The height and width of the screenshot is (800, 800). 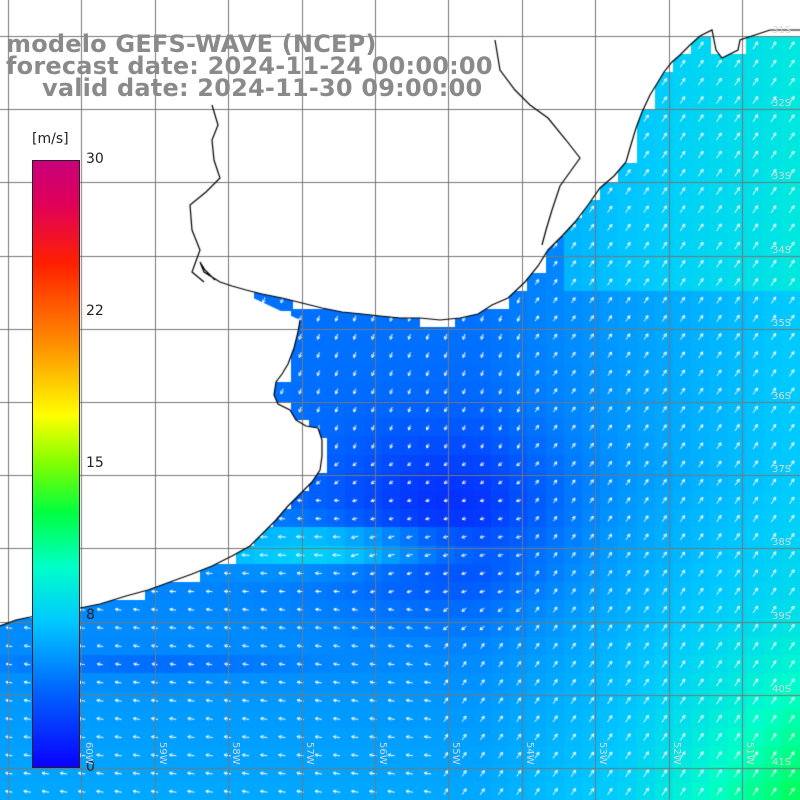 What do you see at coordinates (749, 753) in the screenshot?
I see `longitude-label: 51W` at bounding box center [749, 753].